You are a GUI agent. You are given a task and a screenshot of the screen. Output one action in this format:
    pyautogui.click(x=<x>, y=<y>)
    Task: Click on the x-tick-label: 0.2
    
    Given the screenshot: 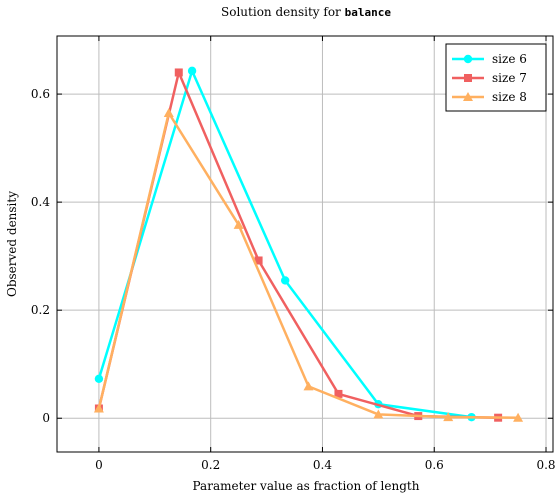 What is the action you would take?
    pyautogui.click(x=210, y=465)
    